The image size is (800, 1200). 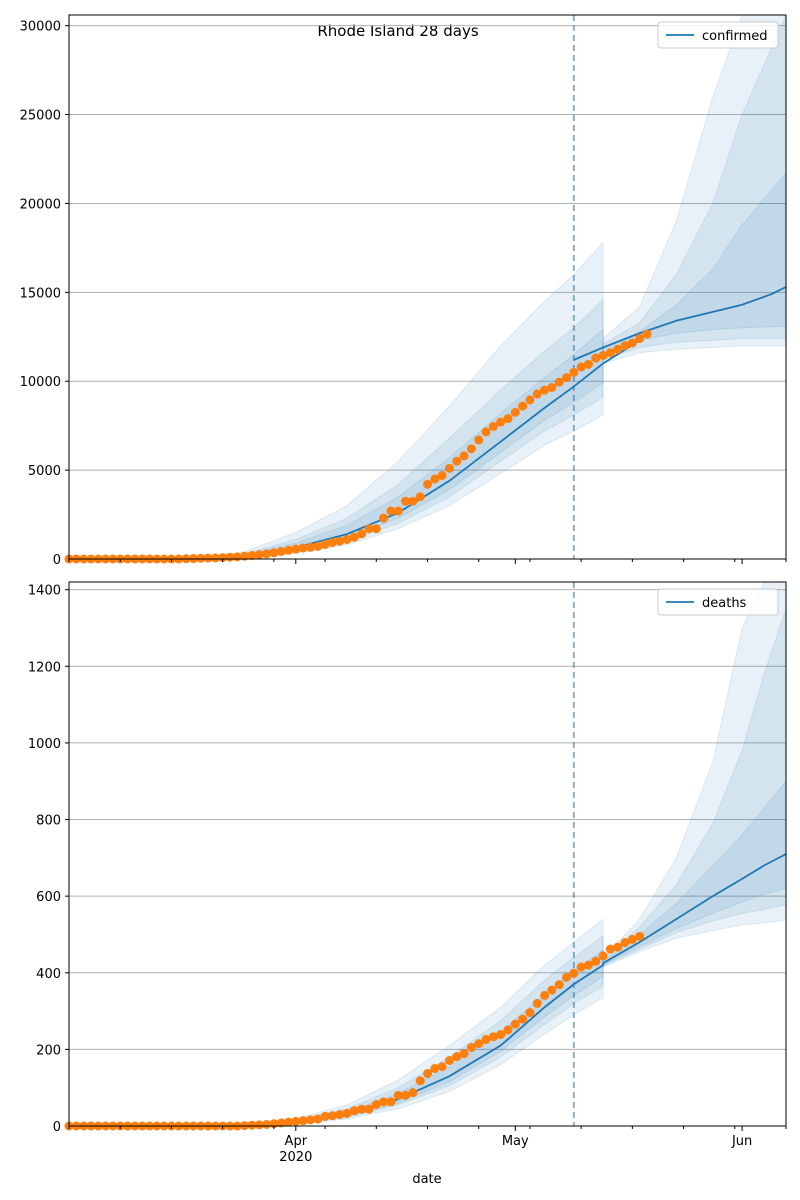 What do you see at coordinates (515, 1141) in the screenshot?
I see `x-tick-label: May` at bounding box center [515, 1141].